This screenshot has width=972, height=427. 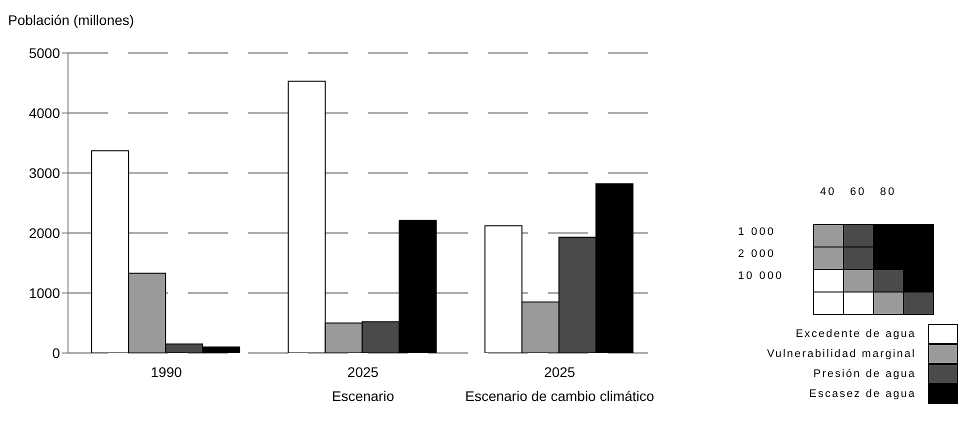 What do you see at coordinates (44, 172) in the screenshot?
I see `y-tick-label: 3000` at bounding box center [44, 172].